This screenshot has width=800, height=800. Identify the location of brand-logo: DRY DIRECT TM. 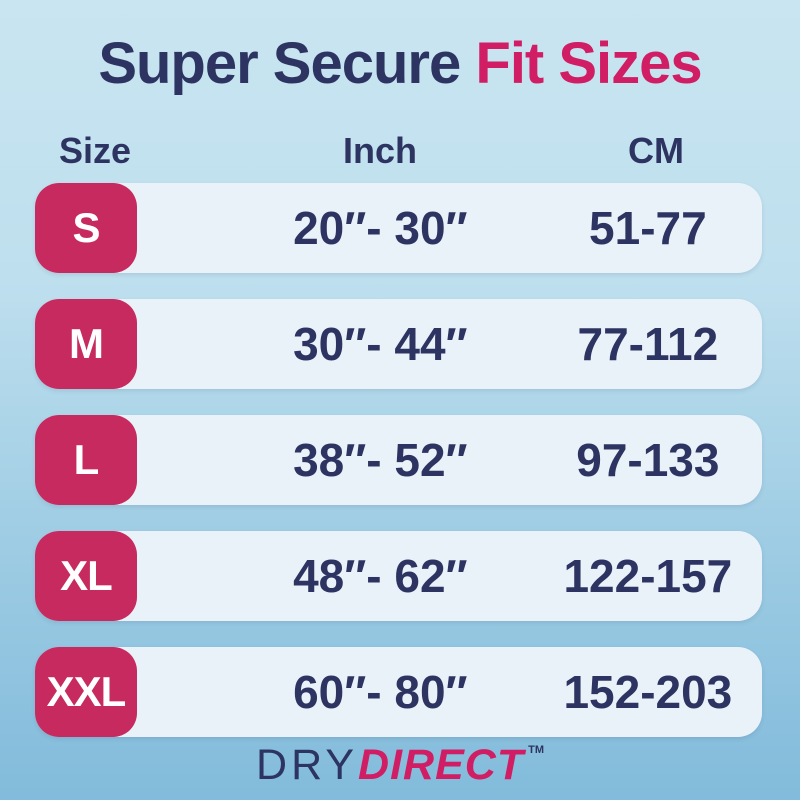
(400, 765).